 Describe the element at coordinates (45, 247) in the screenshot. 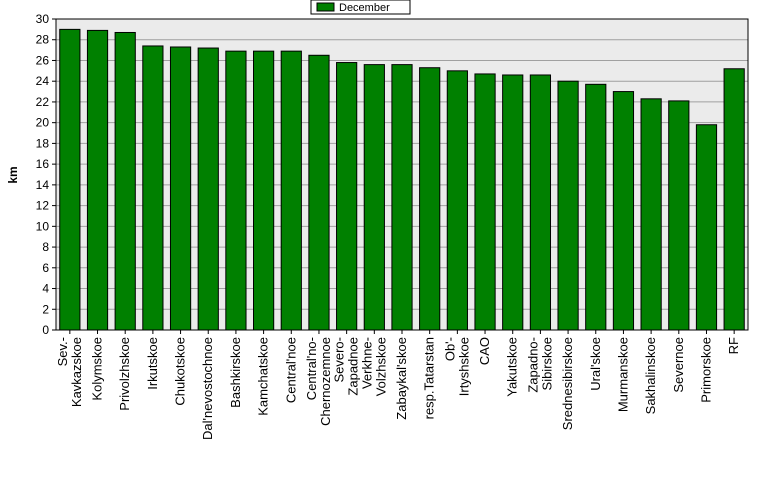

I see `y-tick-label: 8` at that location.